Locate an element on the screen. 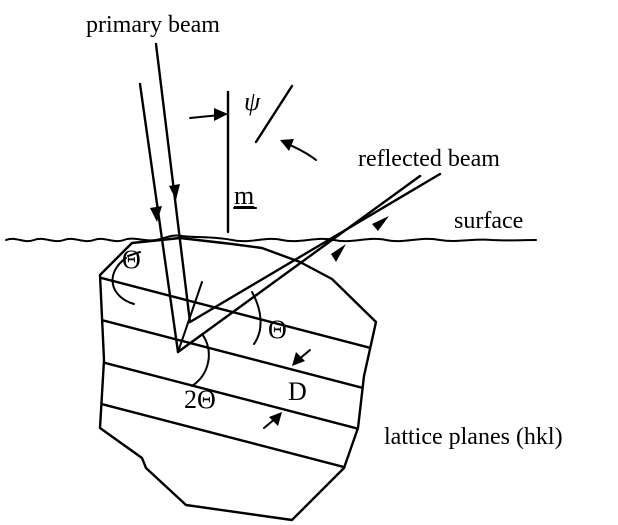  theta-arc-left-tick is located at coordinates (134, 254).